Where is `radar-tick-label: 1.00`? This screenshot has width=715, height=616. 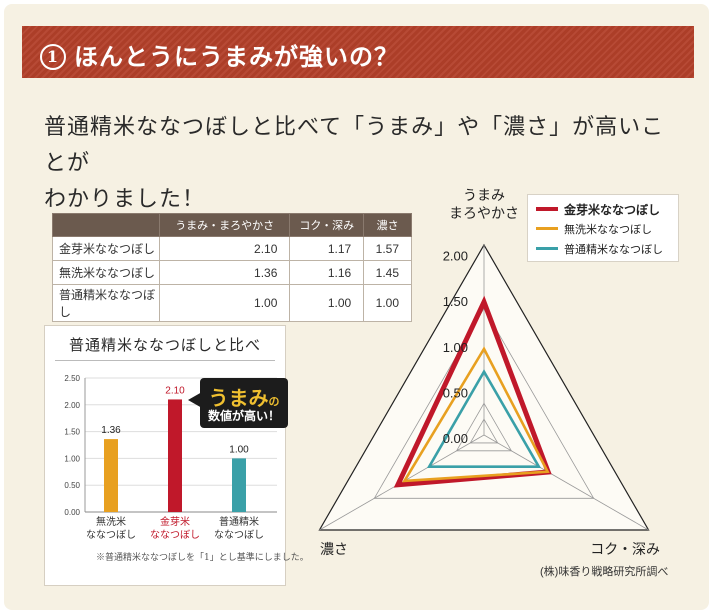 radar-tick-label: 1.00 is located at coordinates (455, 347).